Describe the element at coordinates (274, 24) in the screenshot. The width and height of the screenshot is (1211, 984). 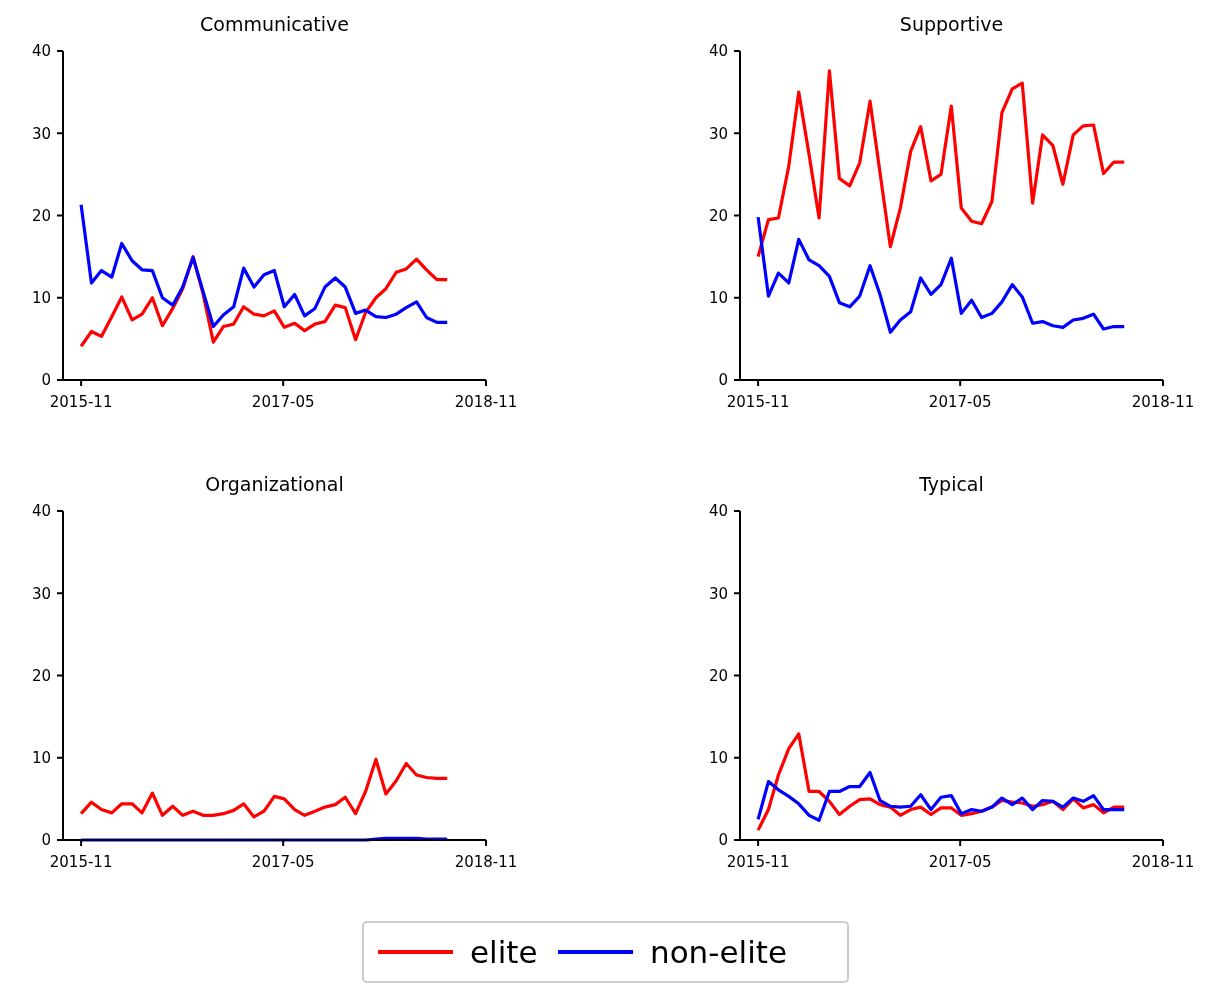
I see `chart-title: Communicative` at that location.